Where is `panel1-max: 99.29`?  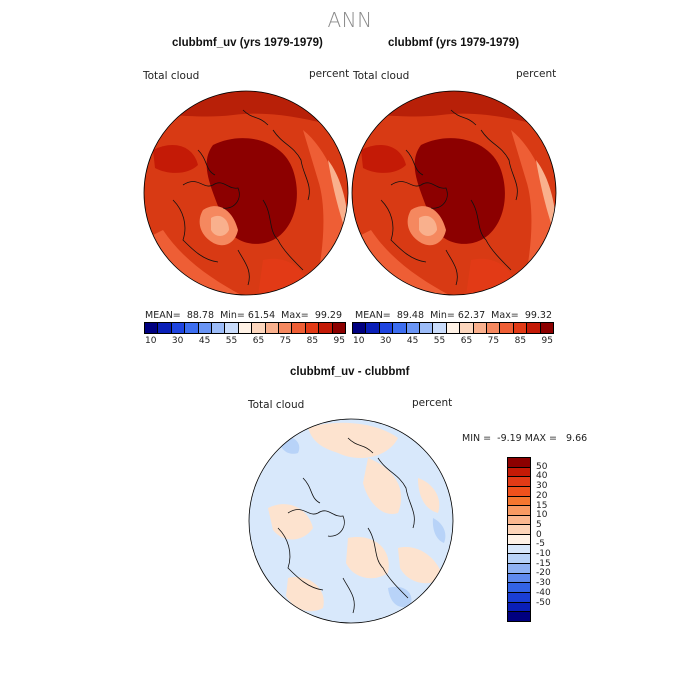 panel1-max: 99.29 is located at coordinates (328, 315).